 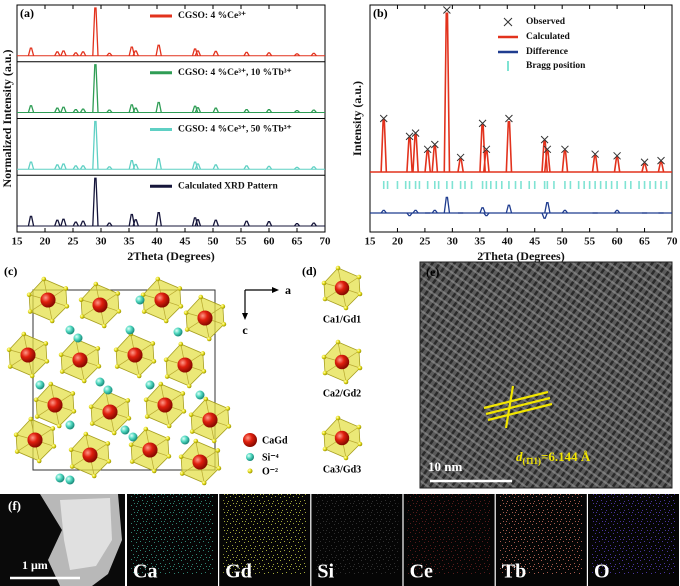 What do you see at coordinates (618, 242) in the screenshot?
I see `x-tick-label: 60` at bounding box center [618, 242].